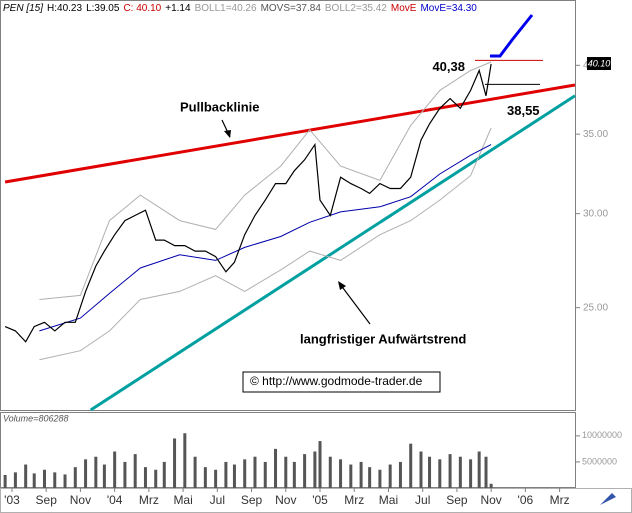 This screenshot has height=513, width=632. I want to click on volume-frame, so click(288, 450).